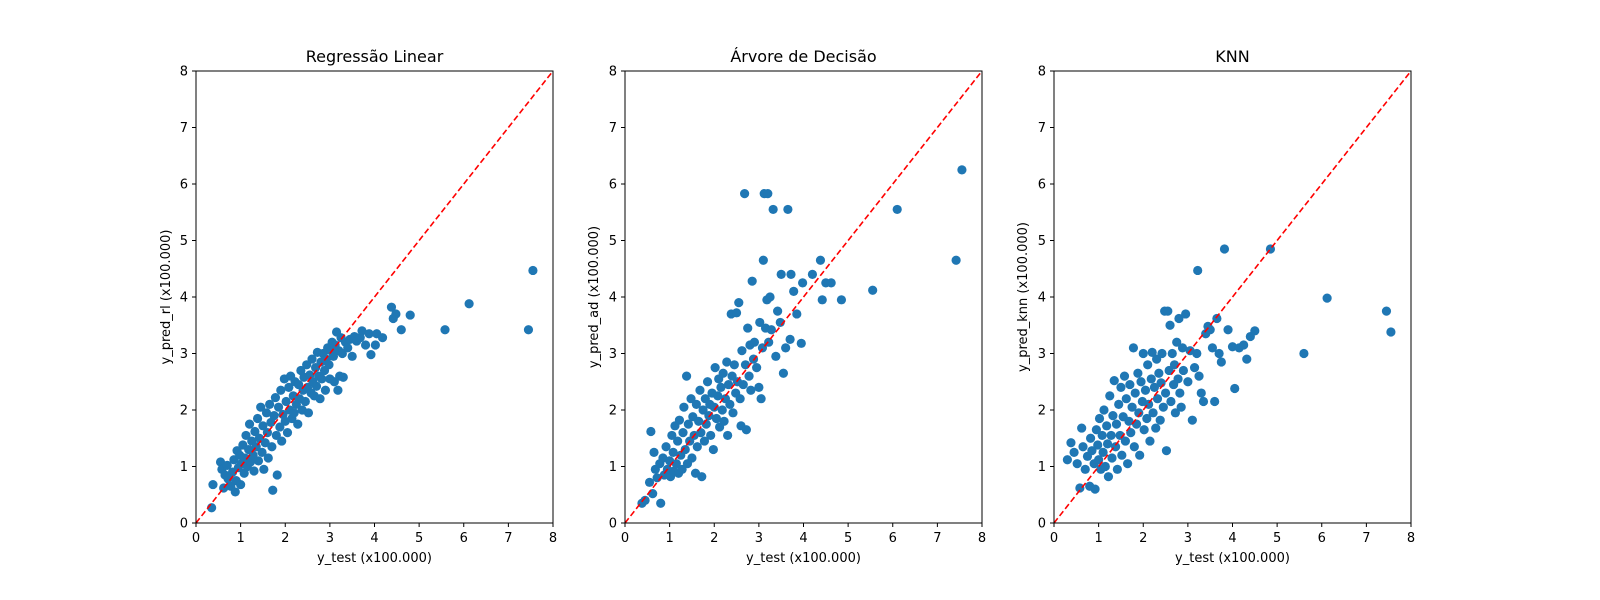 The width and height of the screenshot is (1600, 600). What do you see at coordinates (625, 538) in the screenshot?
I see `x-tick-label: 0` at bounding box center [625, 538].